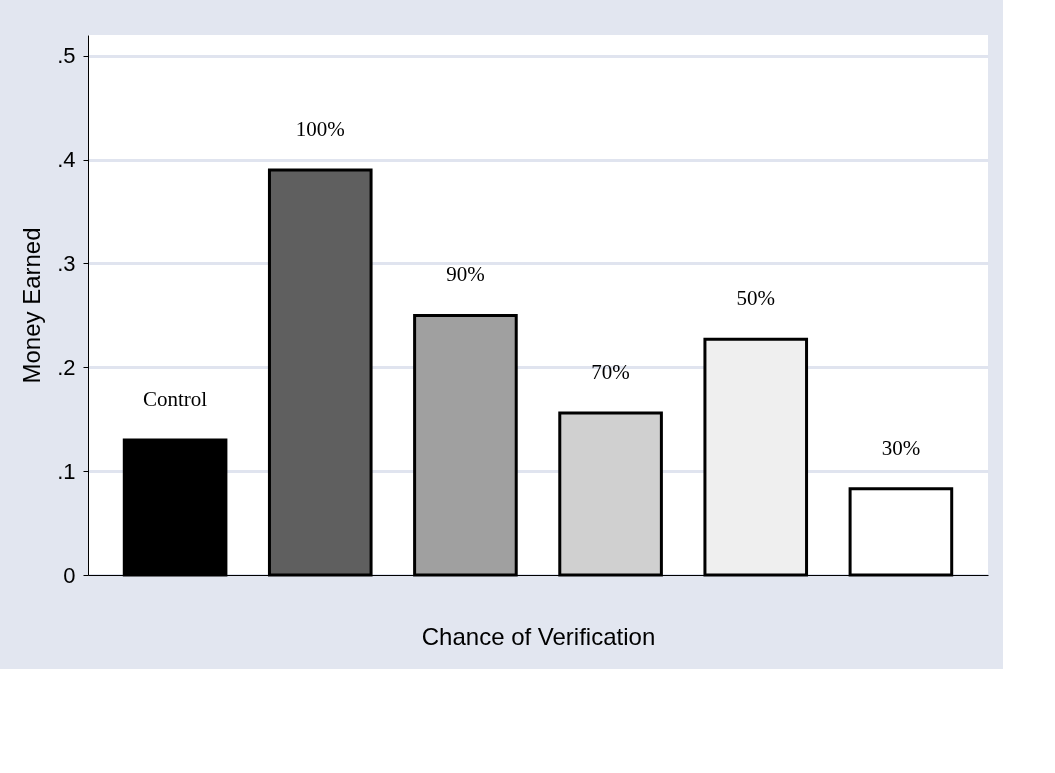 This screenshot has height=773, width=1055. Describe the element at coordinates (901, 447) in the screenshot. I see `x-tick-label: 30%` at that location.